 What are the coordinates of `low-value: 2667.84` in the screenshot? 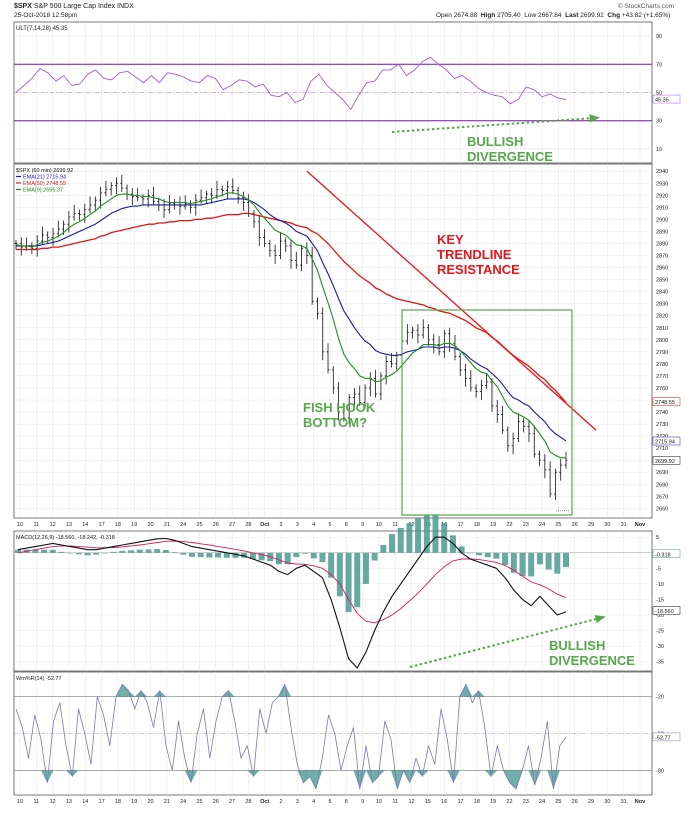 It's located at (549, 15).